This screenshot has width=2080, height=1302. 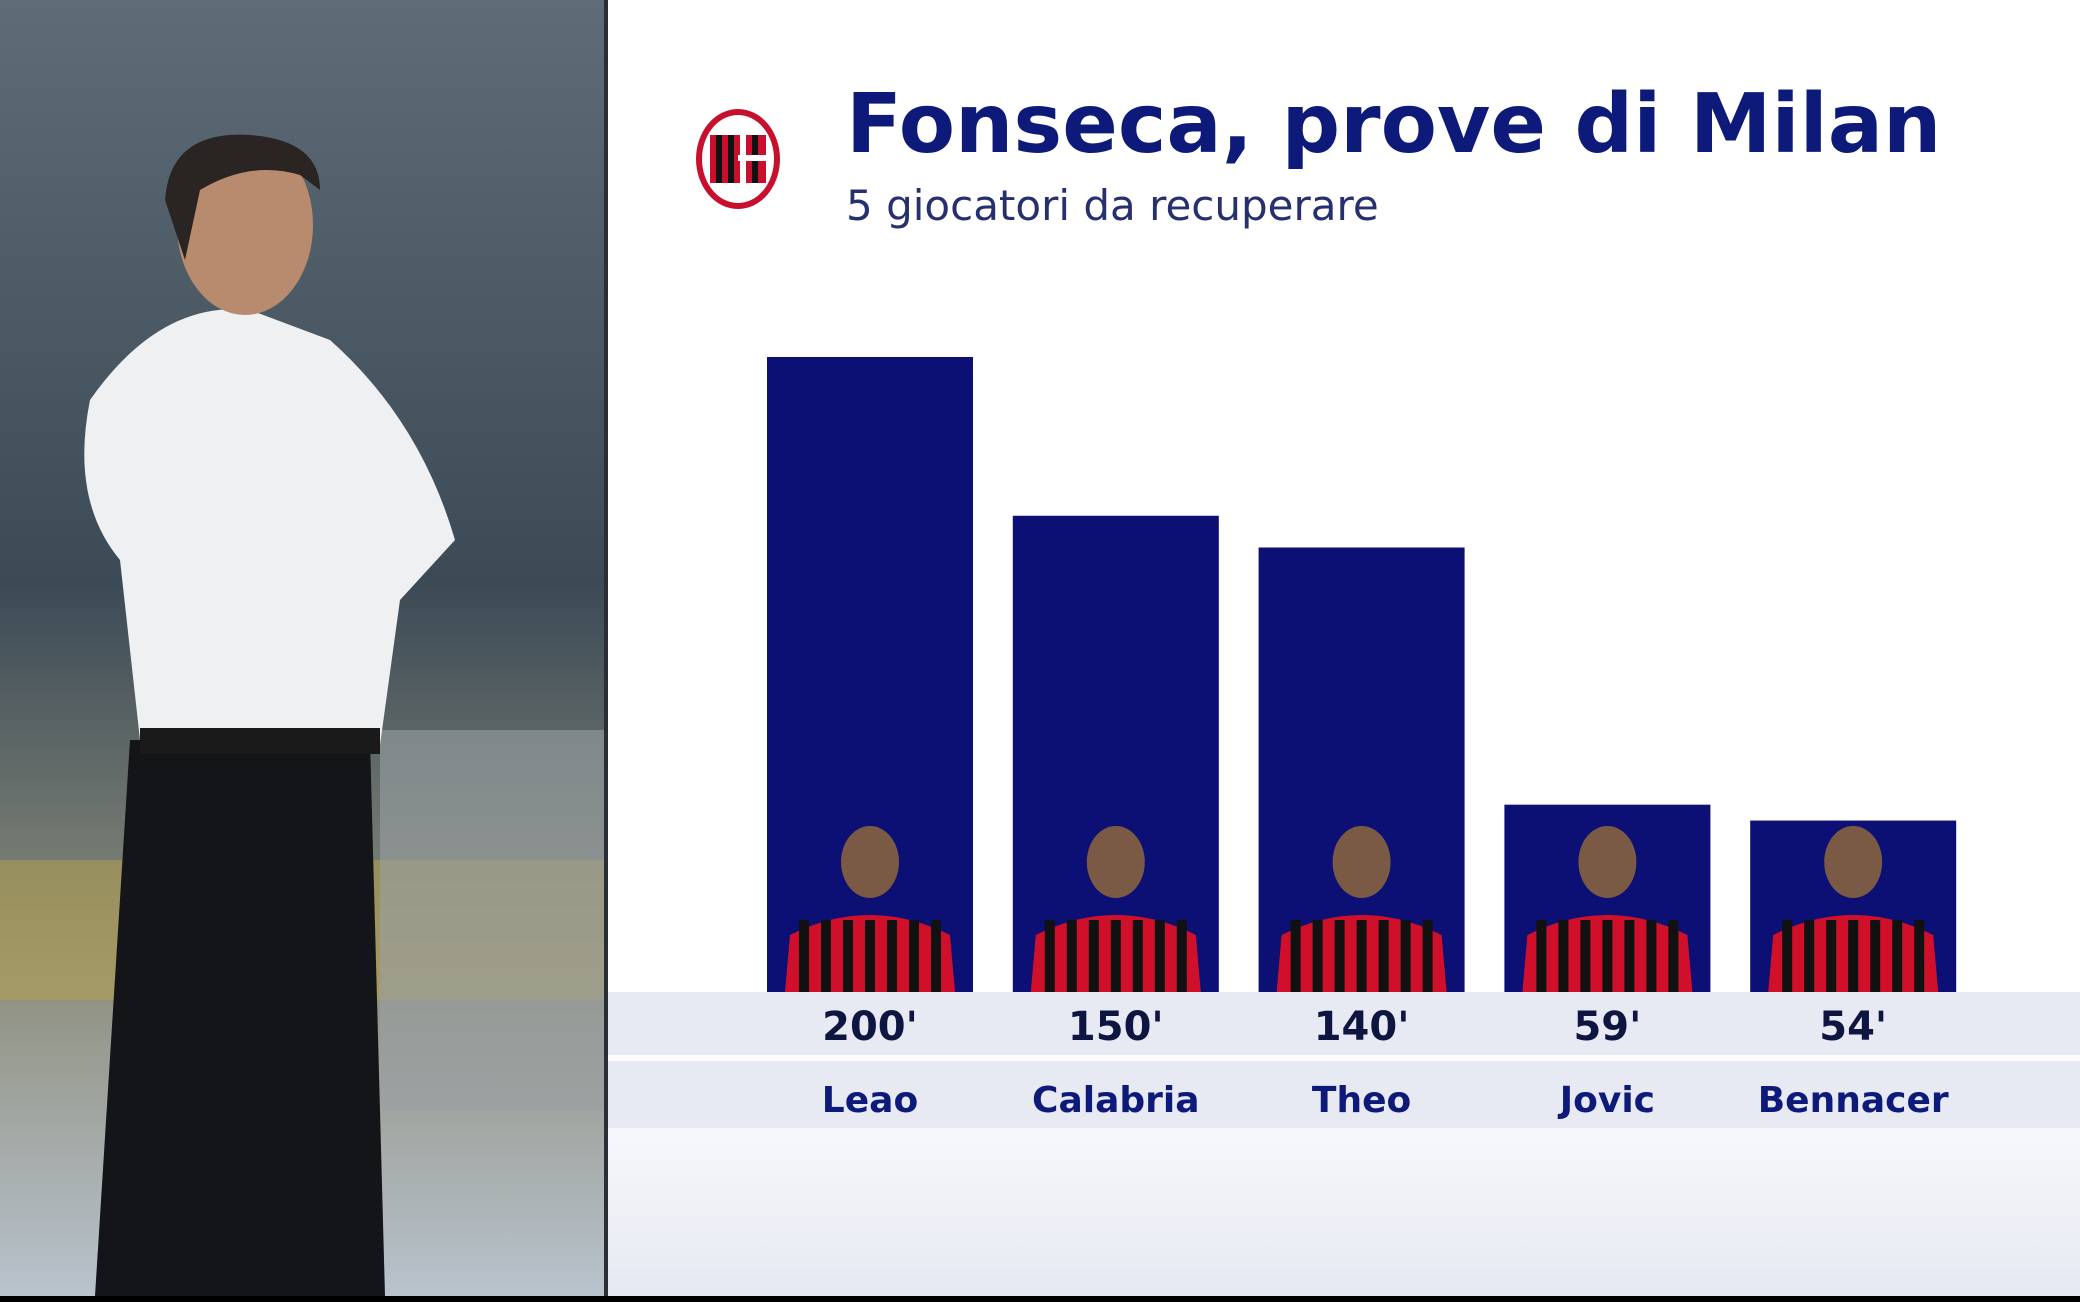 I want to click on value-label: 54', so click(x=1853, y=1027).